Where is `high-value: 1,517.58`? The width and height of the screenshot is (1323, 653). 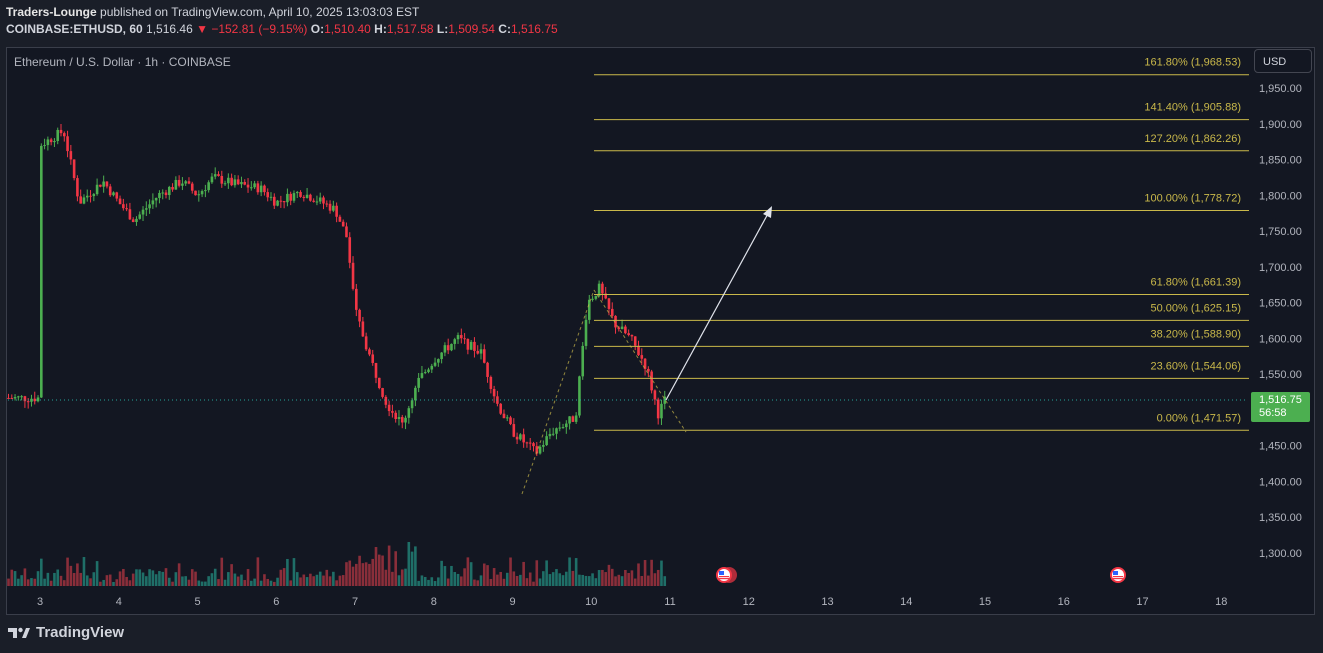
high-value: 1,517.58 is located at coordinates (410, 29).